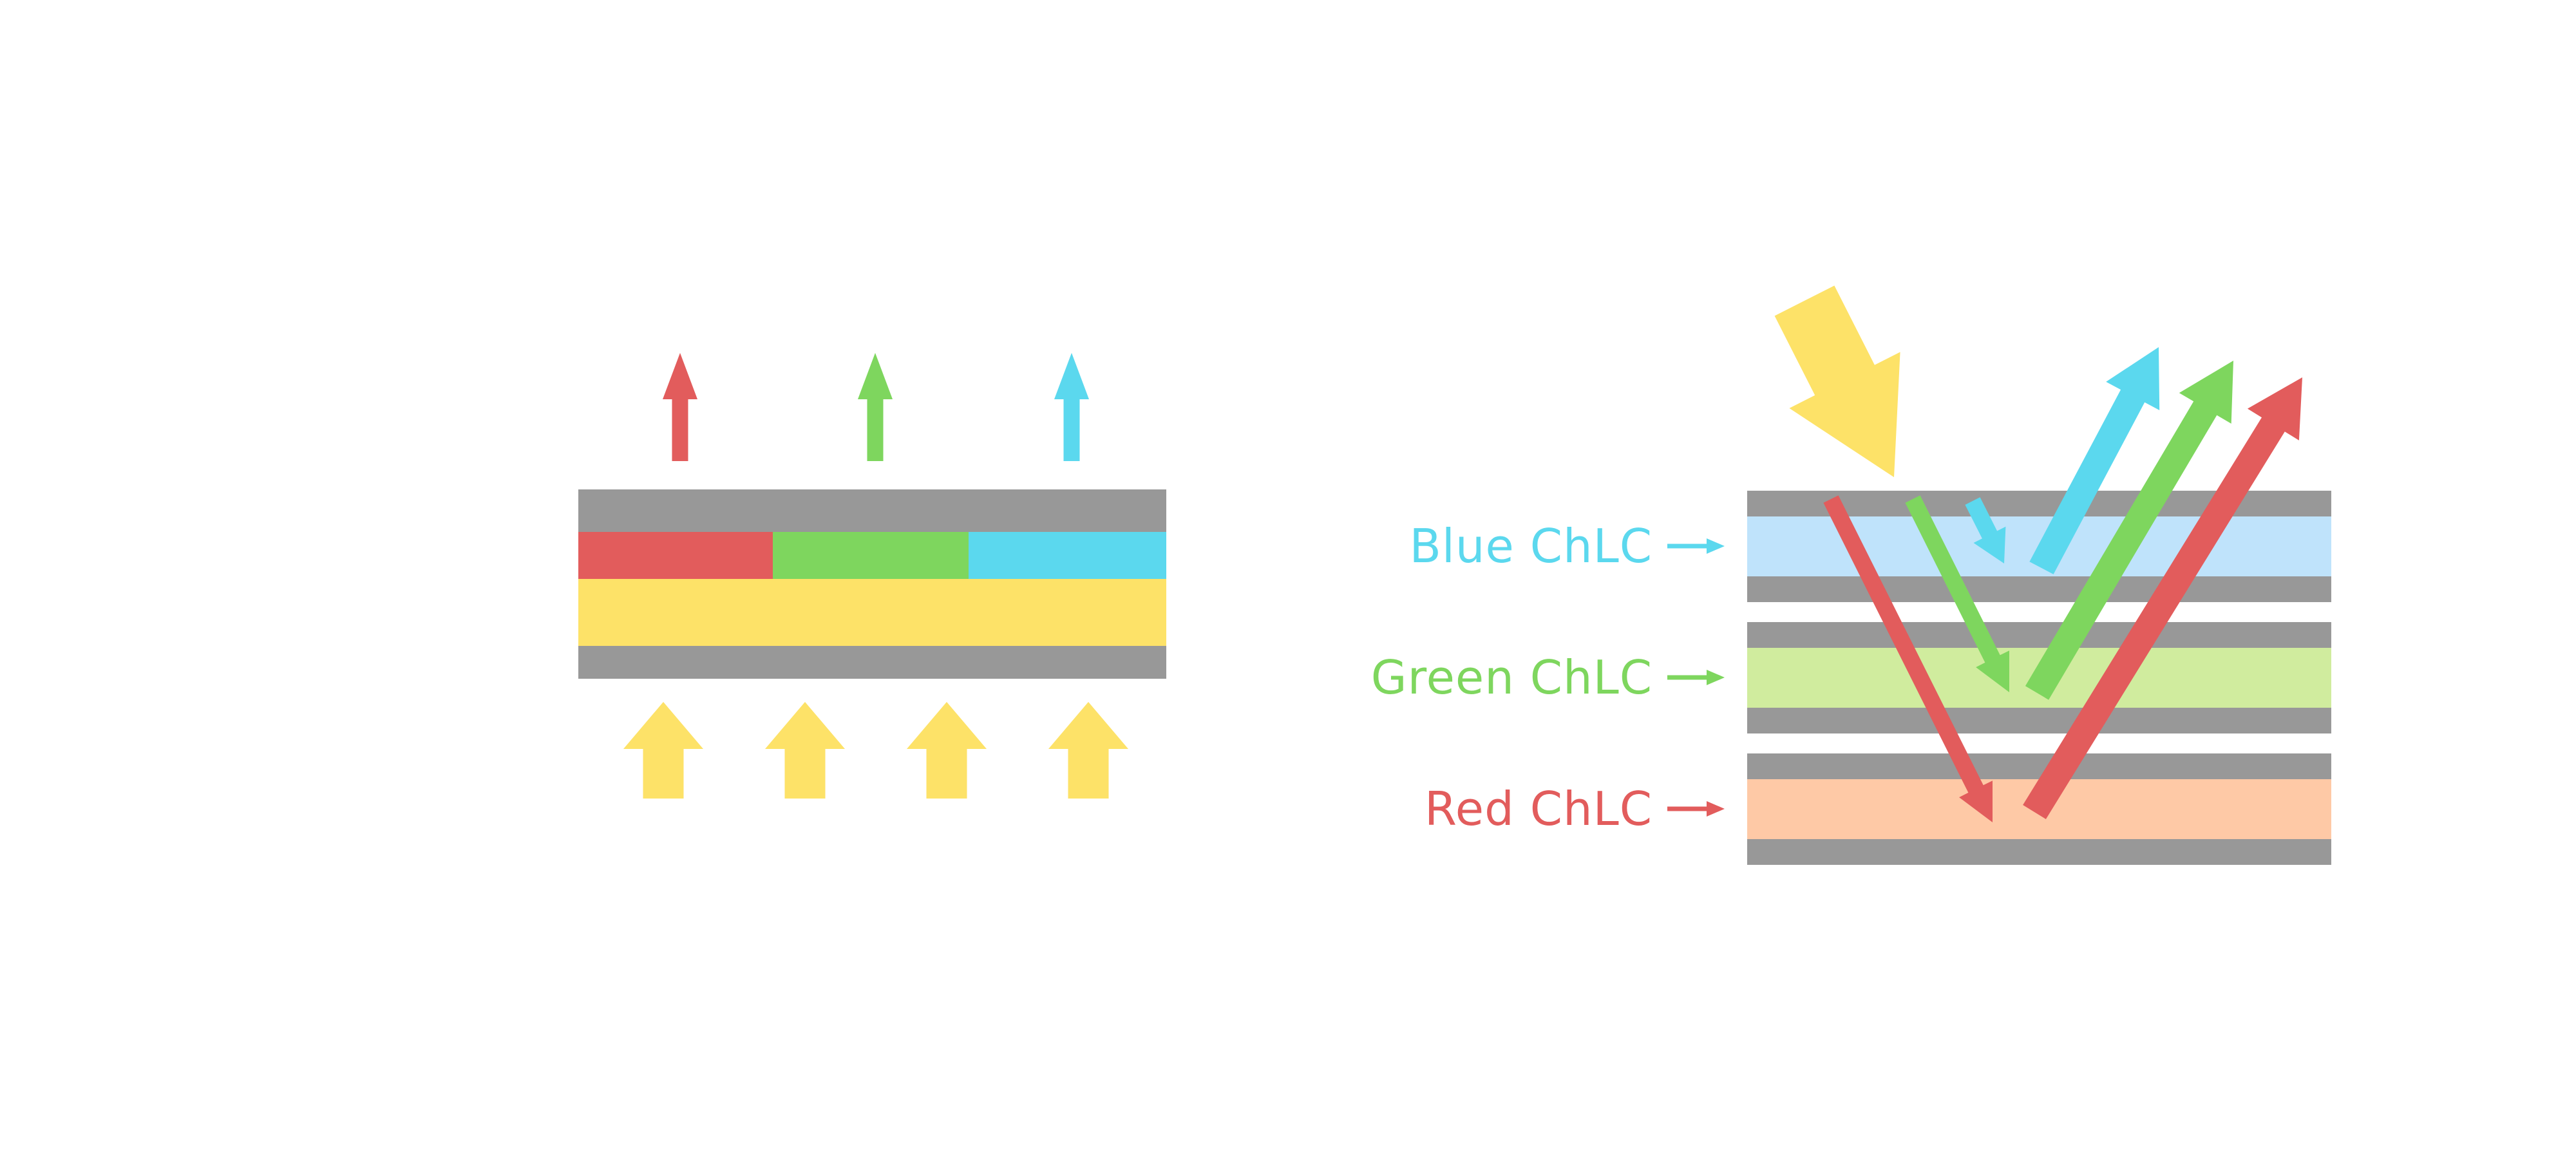 The image size is (2576, 1154). I want to click on green-chlc-label: Green ChLC, so click(1512, 677).